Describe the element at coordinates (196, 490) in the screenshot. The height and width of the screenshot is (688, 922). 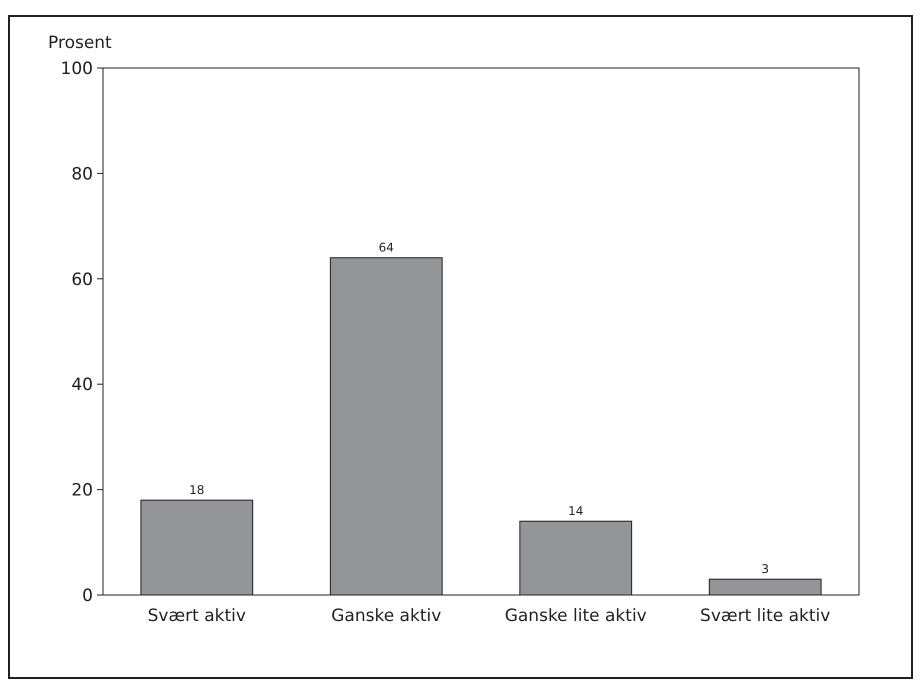
I see `data-label: 18` at that location.